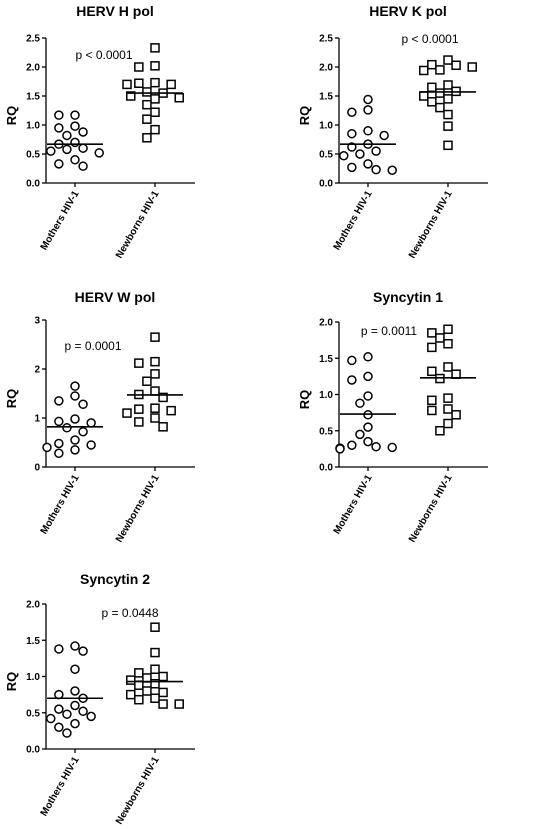 This screenshot has height=829, width=550. What do you see at coordinates (408, 11) in the screenshot?
I see `chart-title: HERV K pol` at bounding box center [408, 11].